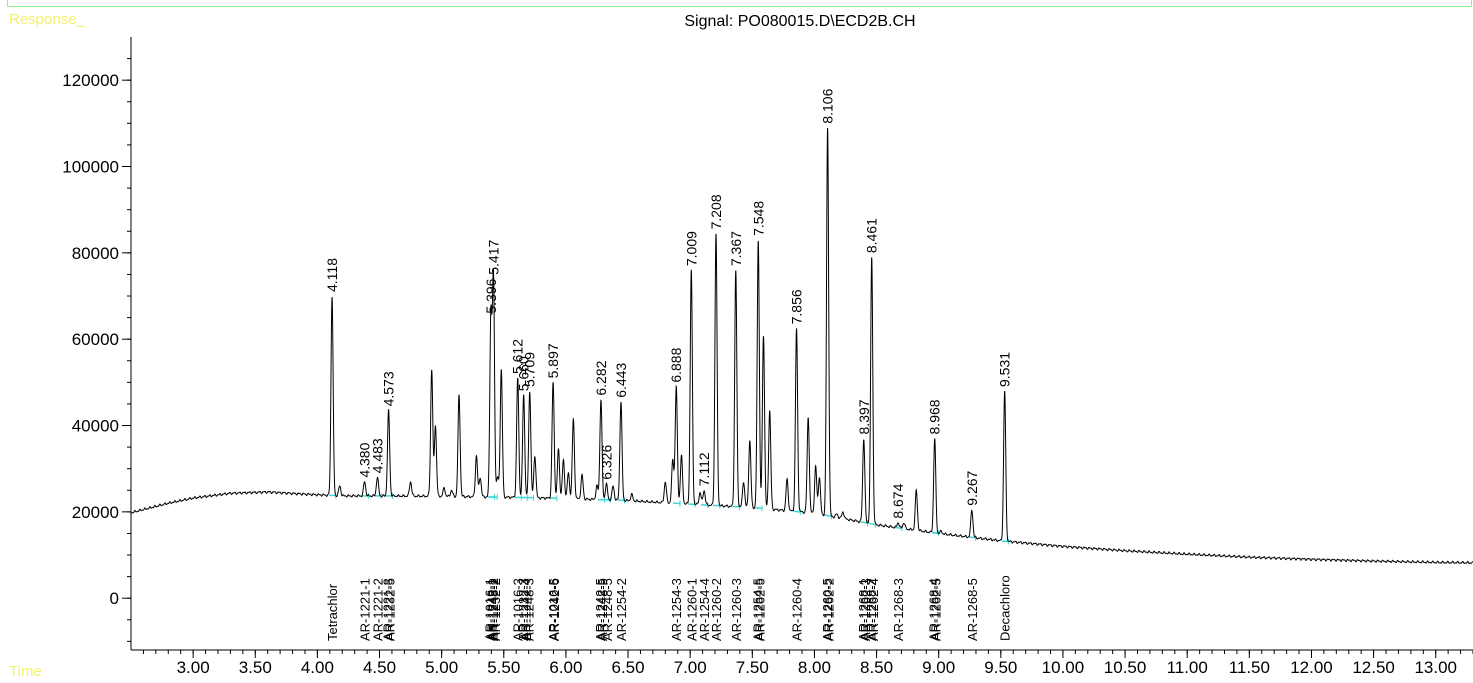 This screenshot has height=683, width=1473. I want to click on x-tick-label: 7.00, so click(690, 667).